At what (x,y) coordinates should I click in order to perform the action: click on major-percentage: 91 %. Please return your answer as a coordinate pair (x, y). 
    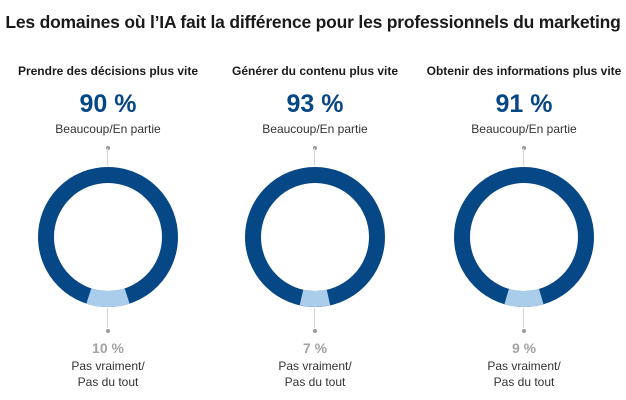
    Looking at the image, I should click on (524, 104).